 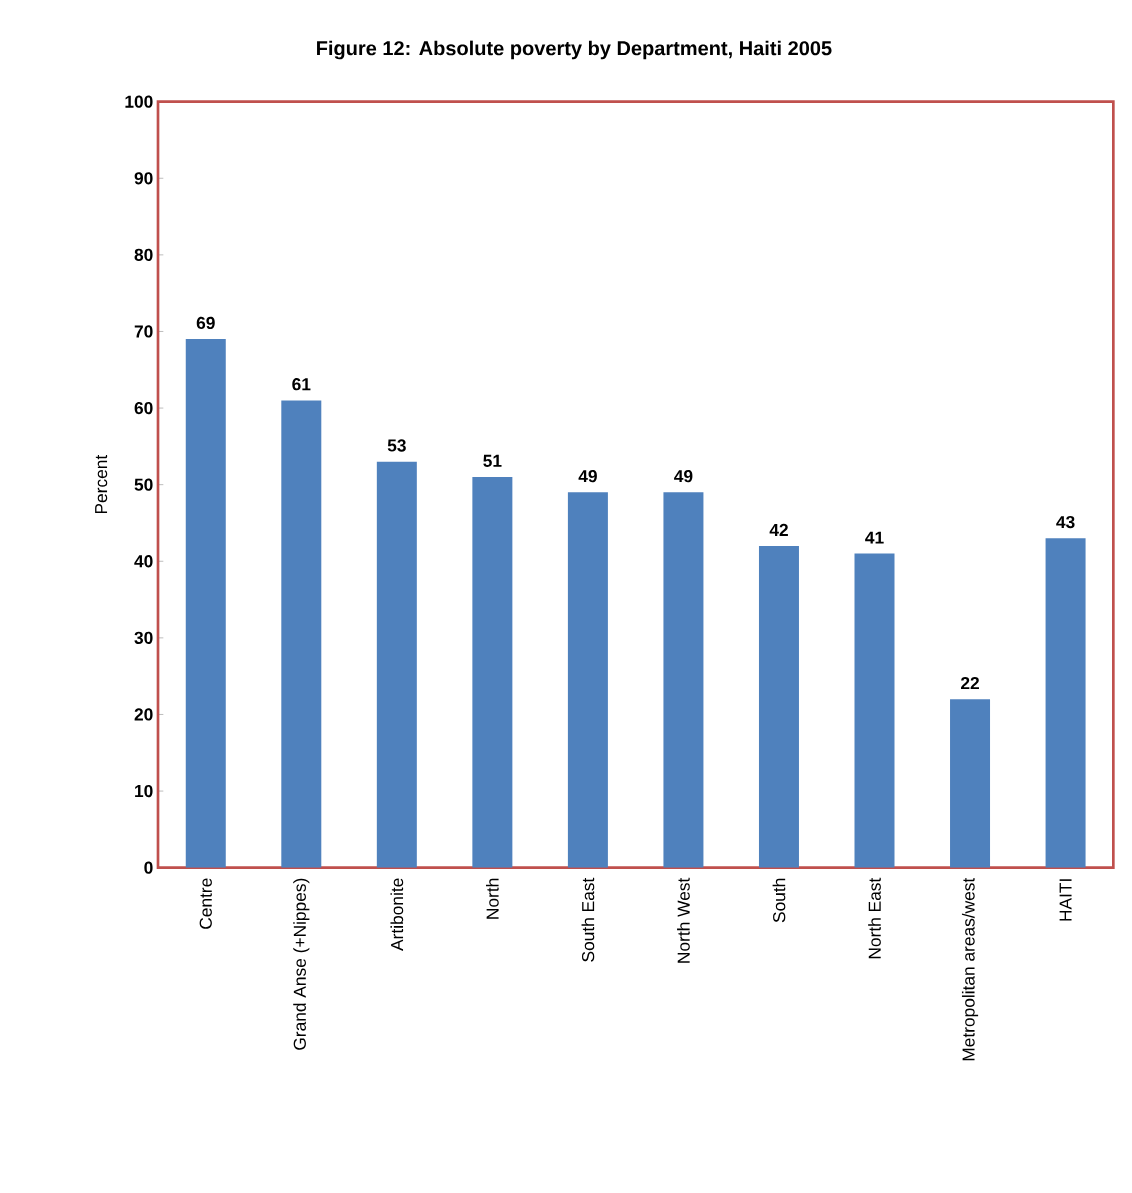 What do you see at coordinates (492, 460) in the screenshot?
I see `data-label: 51` at bounding box center [492, 460].